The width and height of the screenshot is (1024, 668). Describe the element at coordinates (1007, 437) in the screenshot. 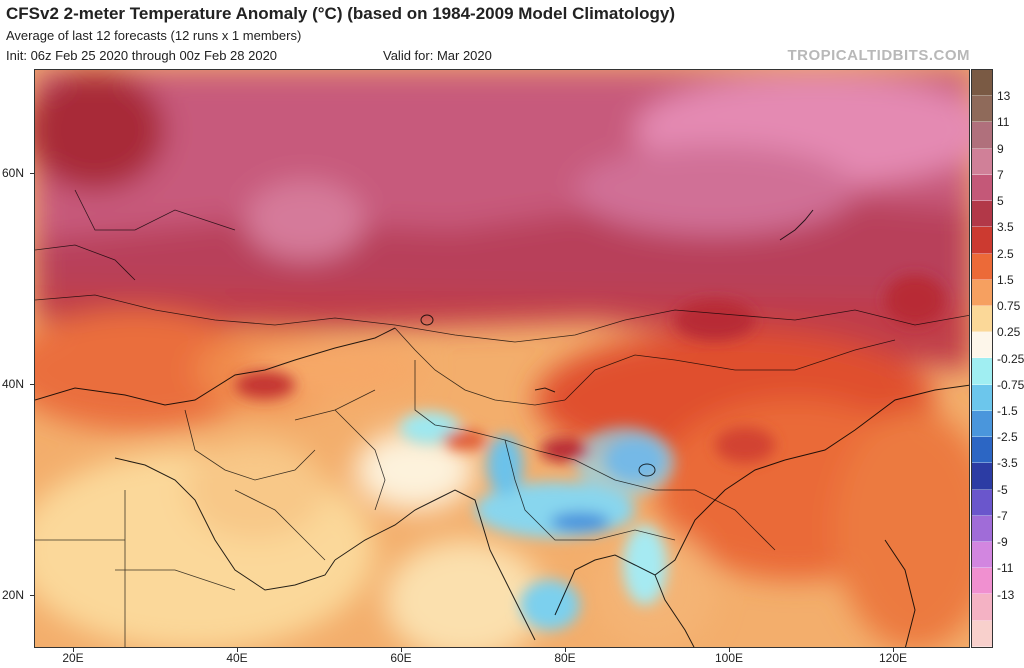

I see `color-scale-label: -2.5` at that location.